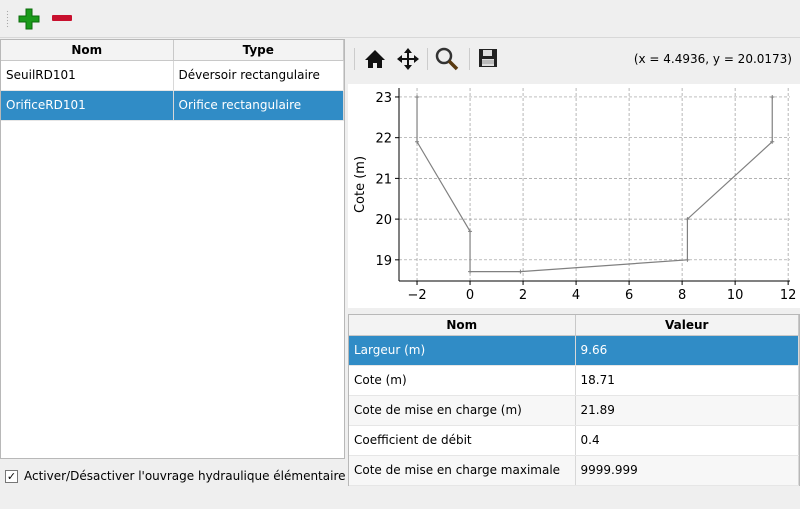 Image resolution: width=800 pixels, height=509 pixels. Describe the element at coordinates (87, 75) in the screenshot. I see `cell-nom: SeuilRD101` at that location.